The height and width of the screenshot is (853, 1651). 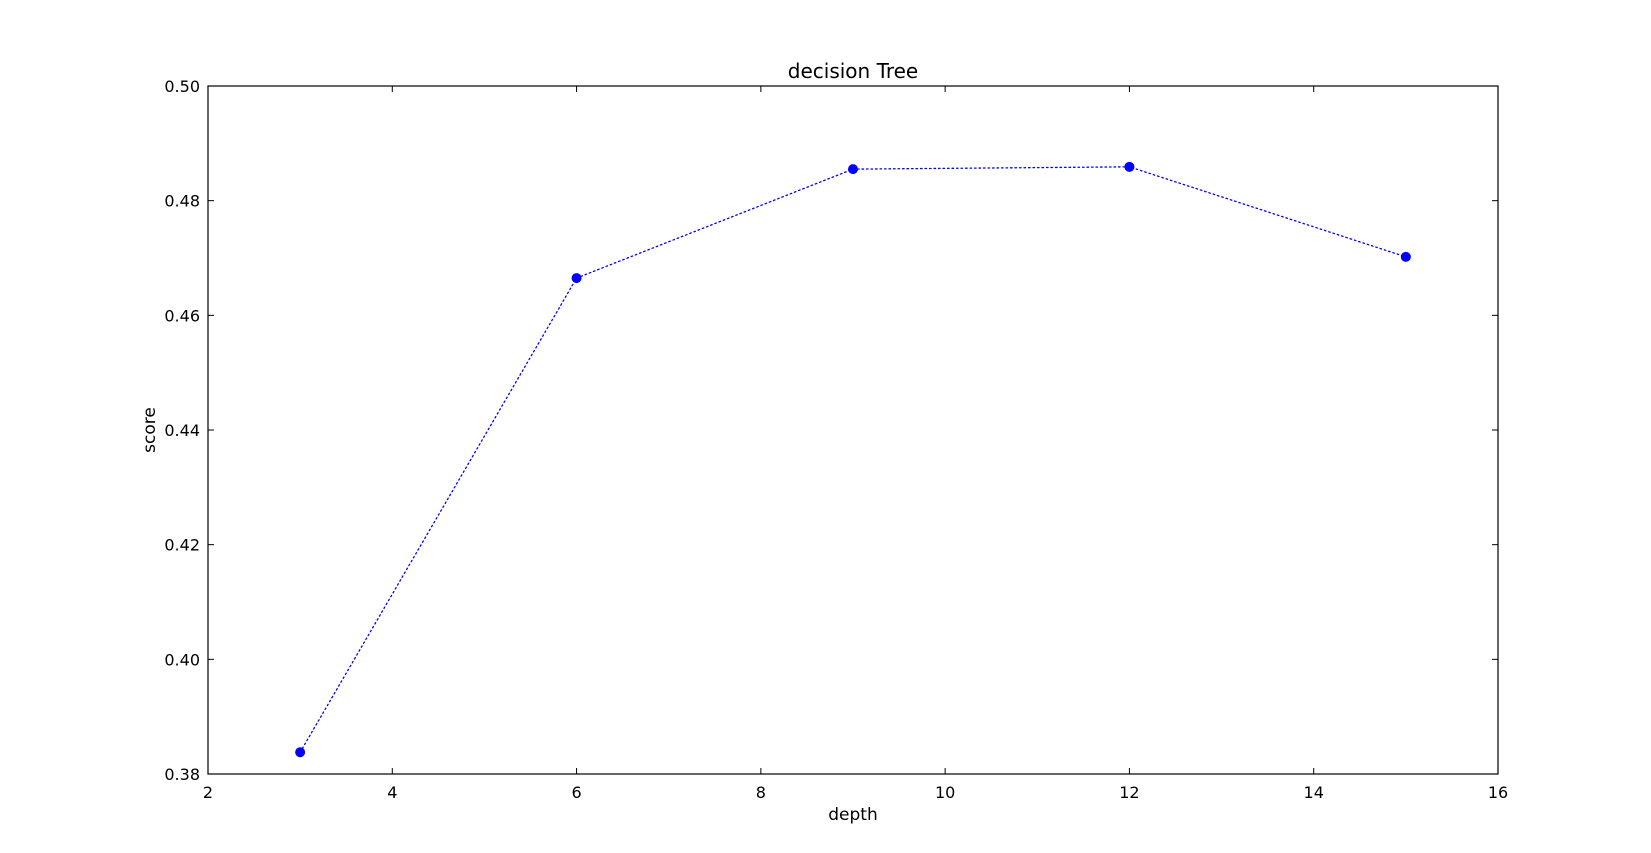 I want to click on x-tick-label: 8, so click(x=761, y=792).